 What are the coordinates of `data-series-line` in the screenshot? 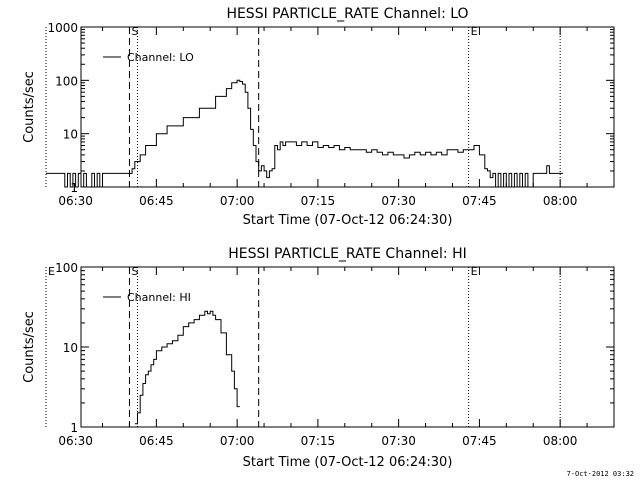 It's located at (187, 367).